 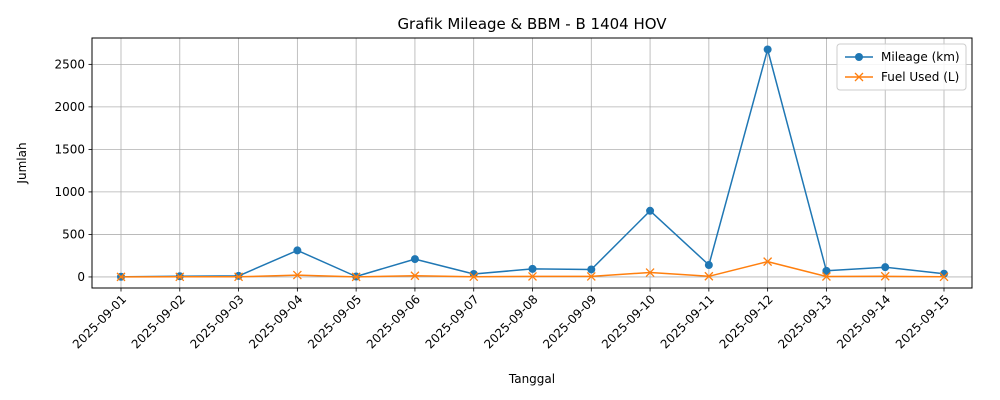 I want to click on y-axis: 0 500 1000 1500 2000 2500, so click(x=73, y=170).